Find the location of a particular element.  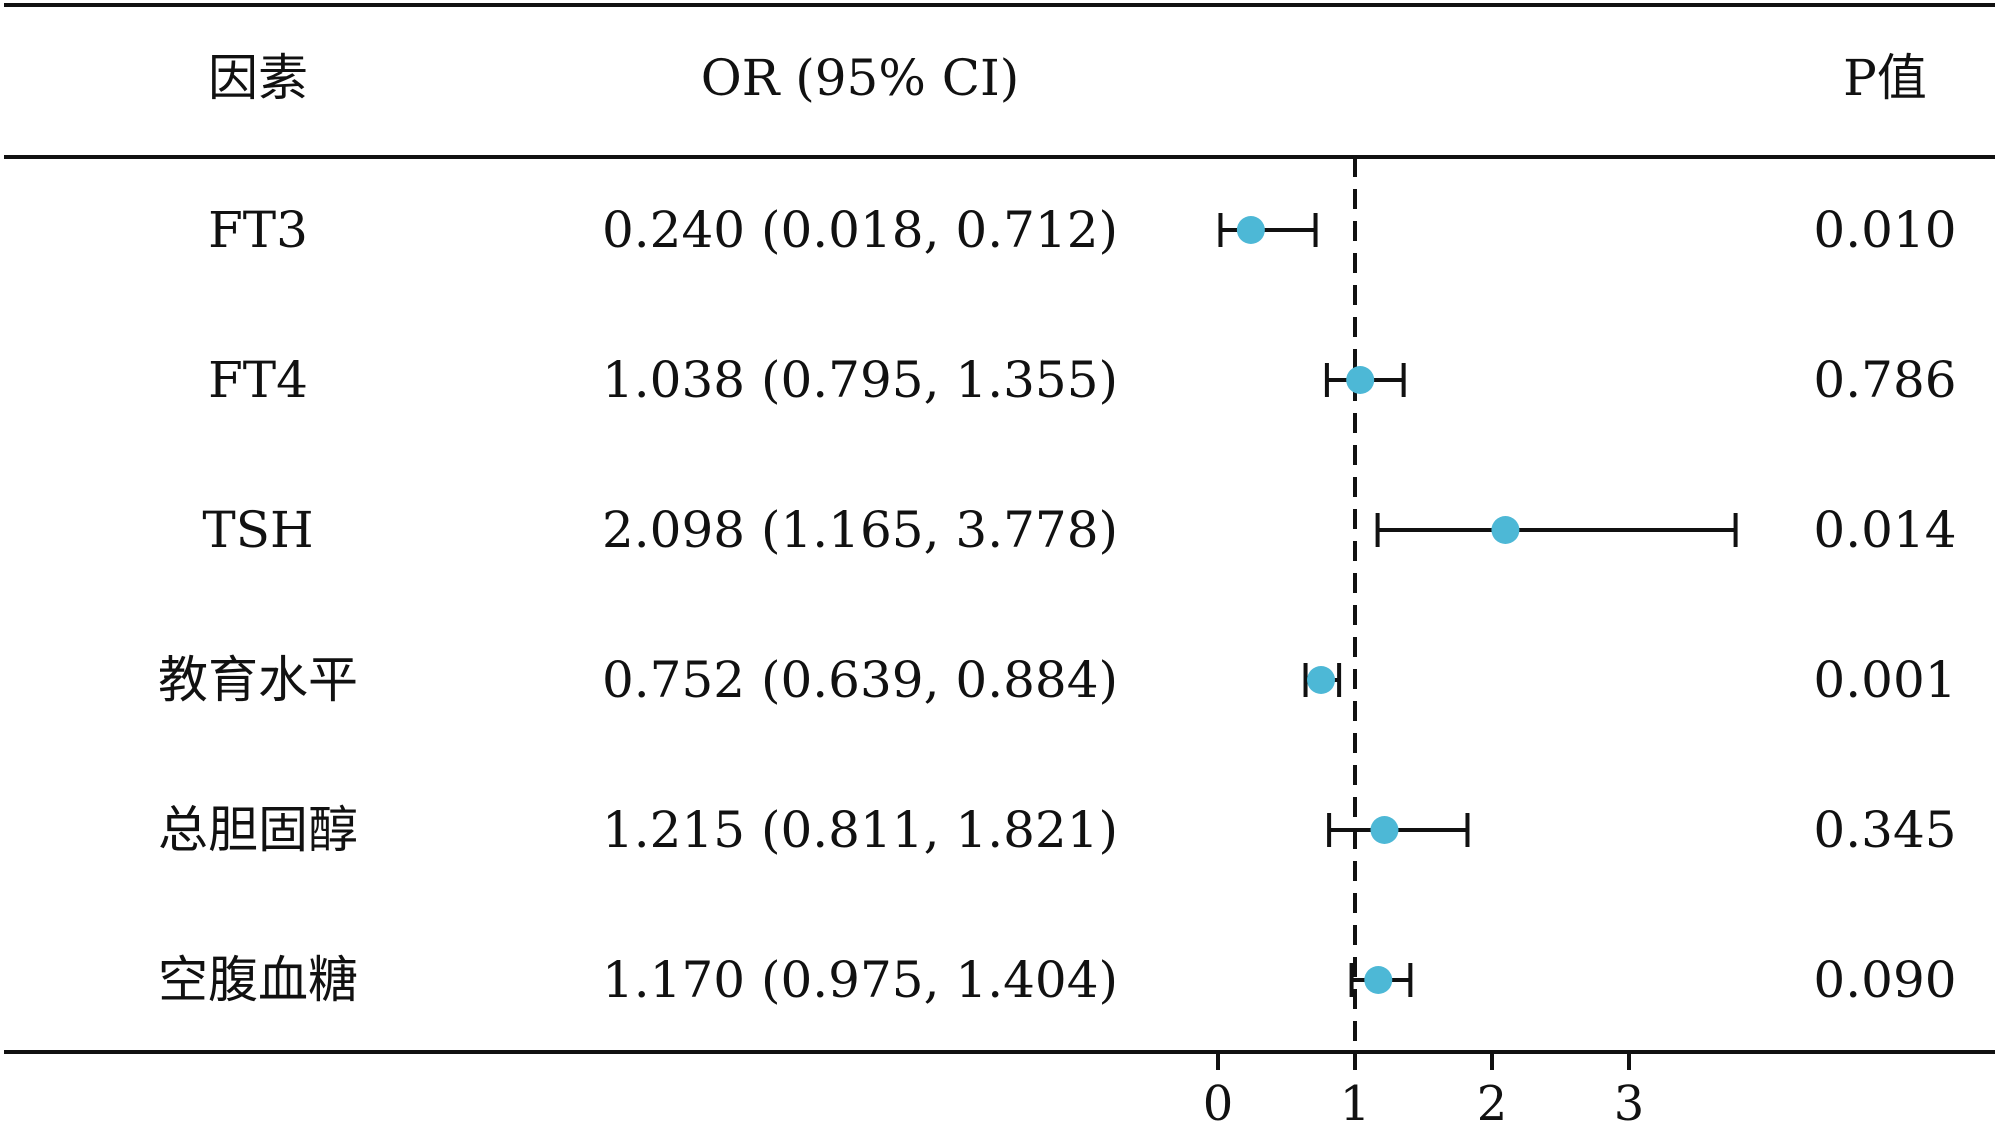

row-factor-label: FT4 is located at coordinates (258, 380).